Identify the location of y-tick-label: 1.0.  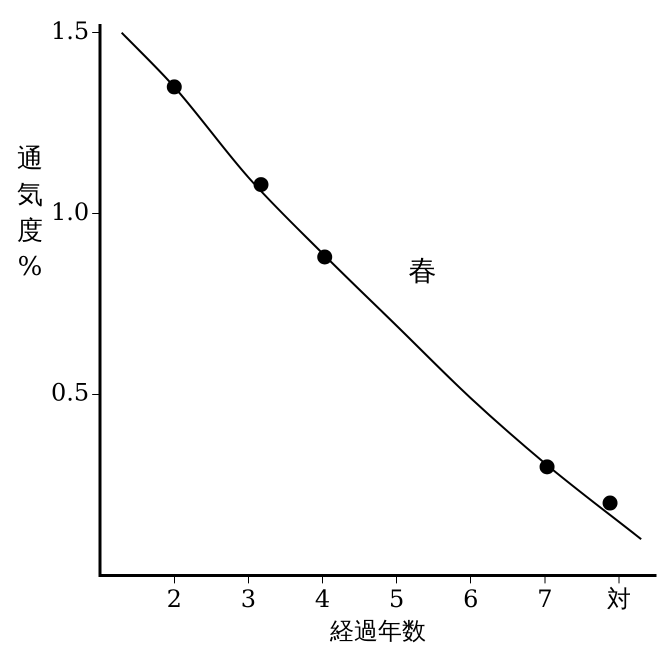
(70, 212).